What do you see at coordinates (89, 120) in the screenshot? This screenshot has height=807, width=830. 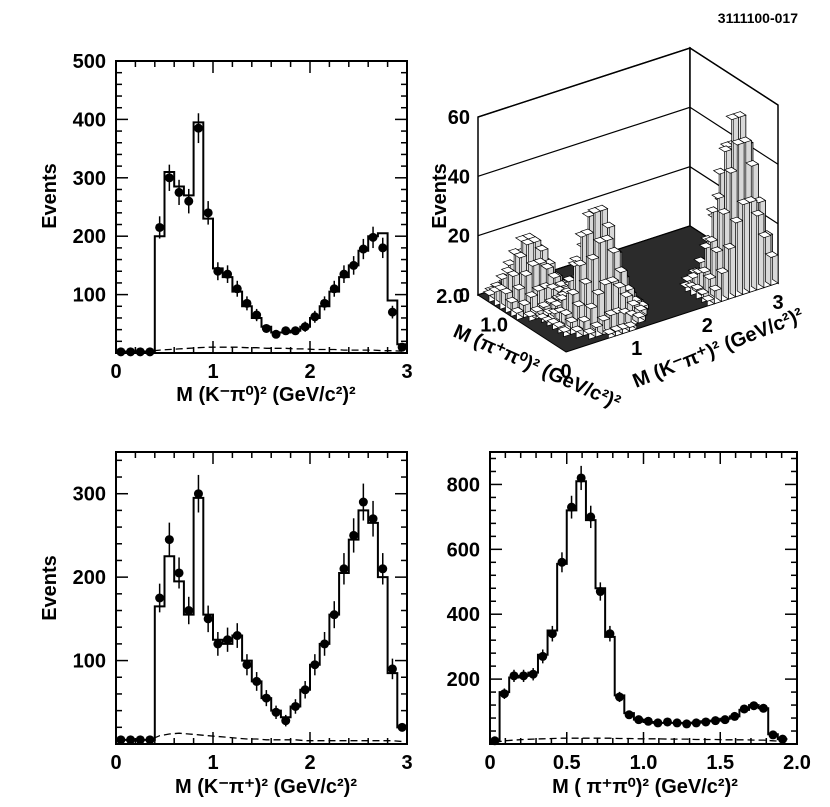 I see `y-tick-label: 400` at bounding box center [89, 120].